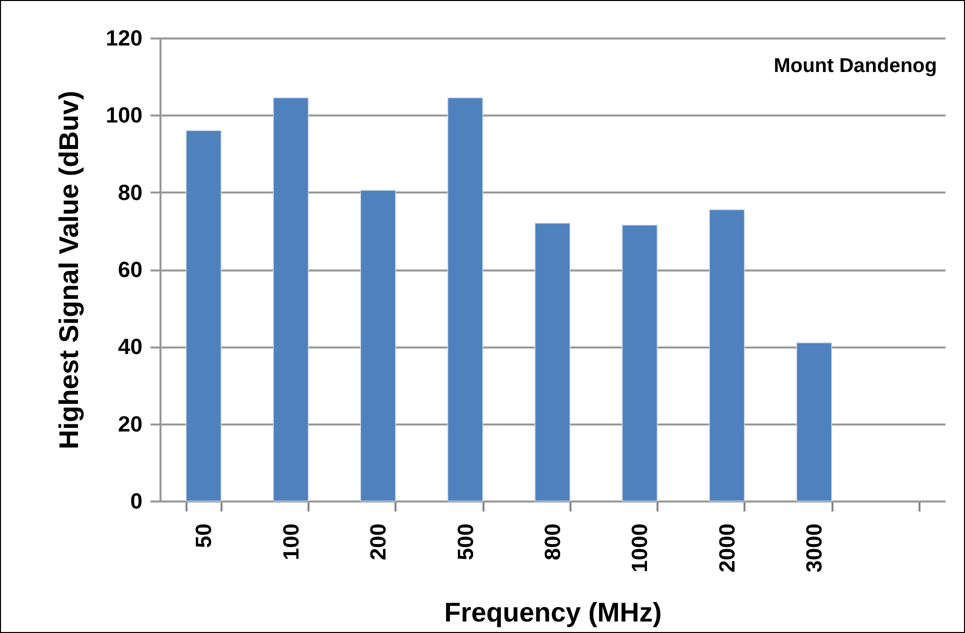 This screenshot has width=965, height=633. What do you see at coordinates (291, 542) in the screenshot?
I see `x-tick-label: 100` at bounding box center [291, 542].